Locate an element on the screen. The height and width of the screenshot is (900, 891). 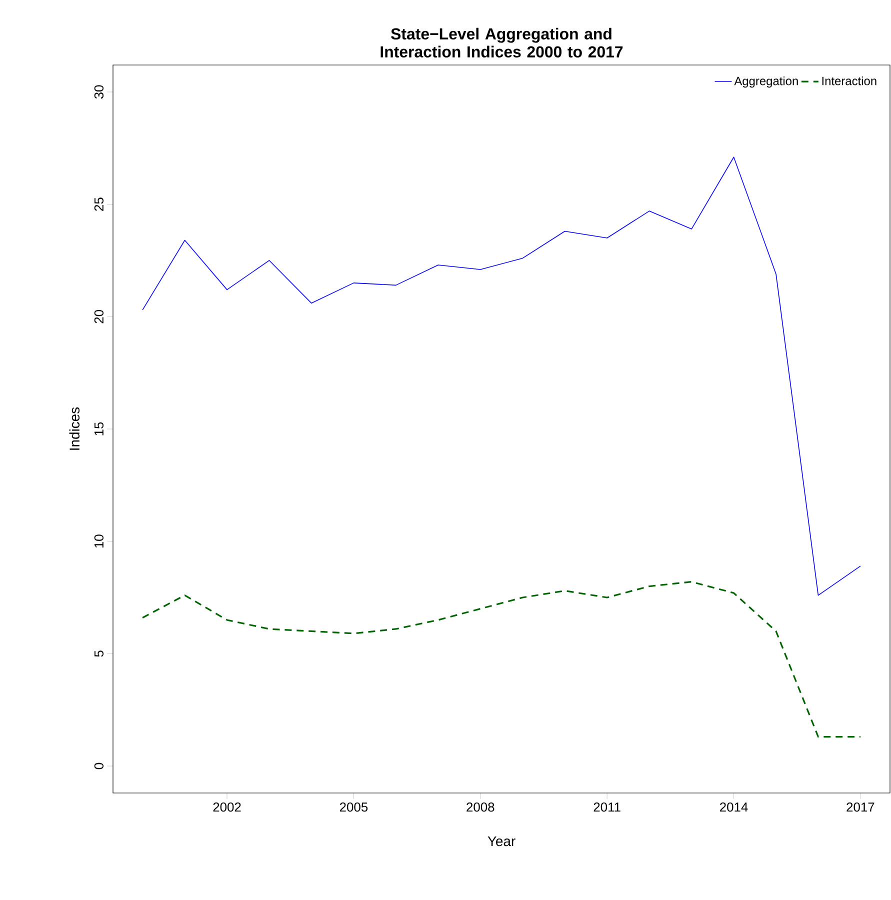
line-series is located at coordinates (502, 659).